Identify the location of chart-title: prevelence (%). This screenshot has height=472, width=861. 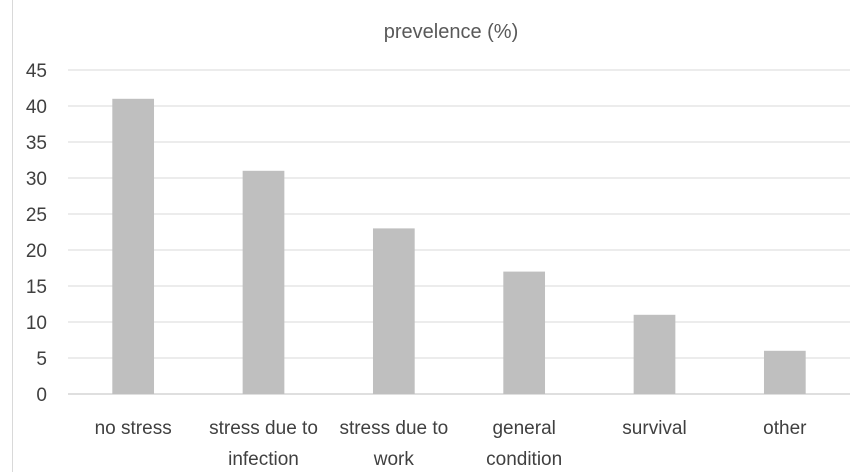
(451, 32).